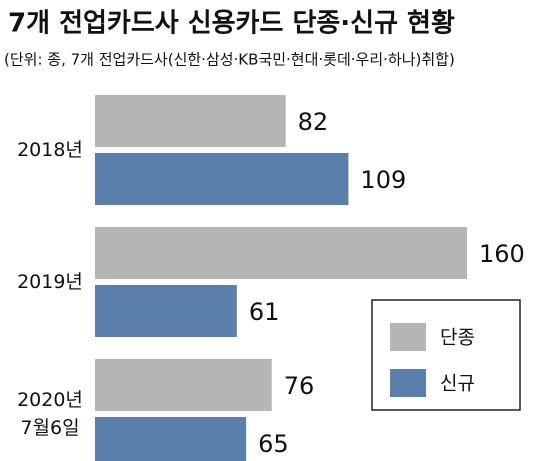 The height and width of the screenshot is (461, 550). What do you see at coordinates (383, 180) in the screenshot?
I see `value-label: 109` at bounding box center [383, 180].